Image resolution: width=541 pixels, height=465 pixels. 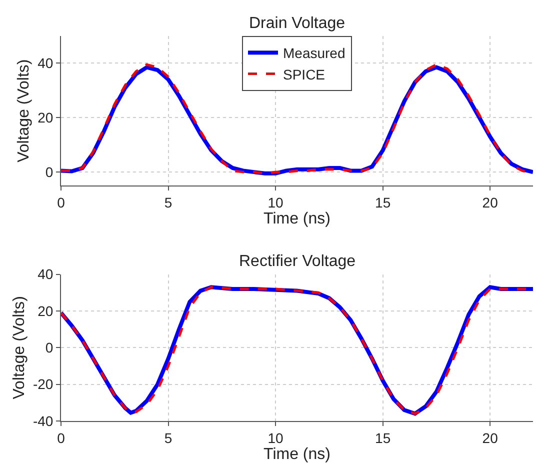 What do you see at coordinates (43, 420) in the screenshot?
I see `y-tick-label: -40` at bounding box center [43, 420].